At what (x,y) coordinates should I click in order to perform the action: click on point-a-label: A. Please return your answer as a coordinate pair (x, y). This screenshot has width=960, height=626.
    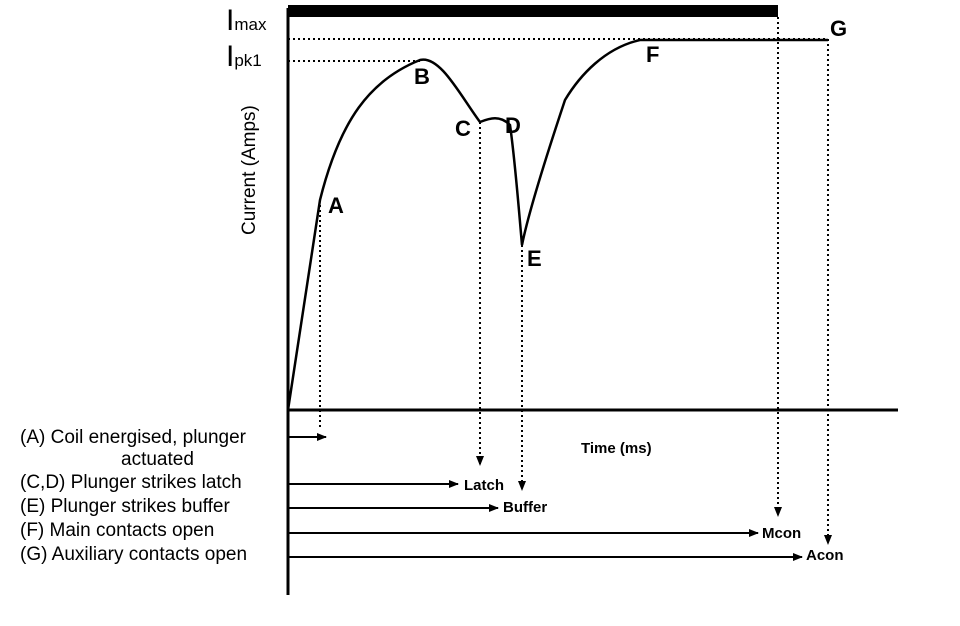
    Looking at the image, I should click on (336, 205).